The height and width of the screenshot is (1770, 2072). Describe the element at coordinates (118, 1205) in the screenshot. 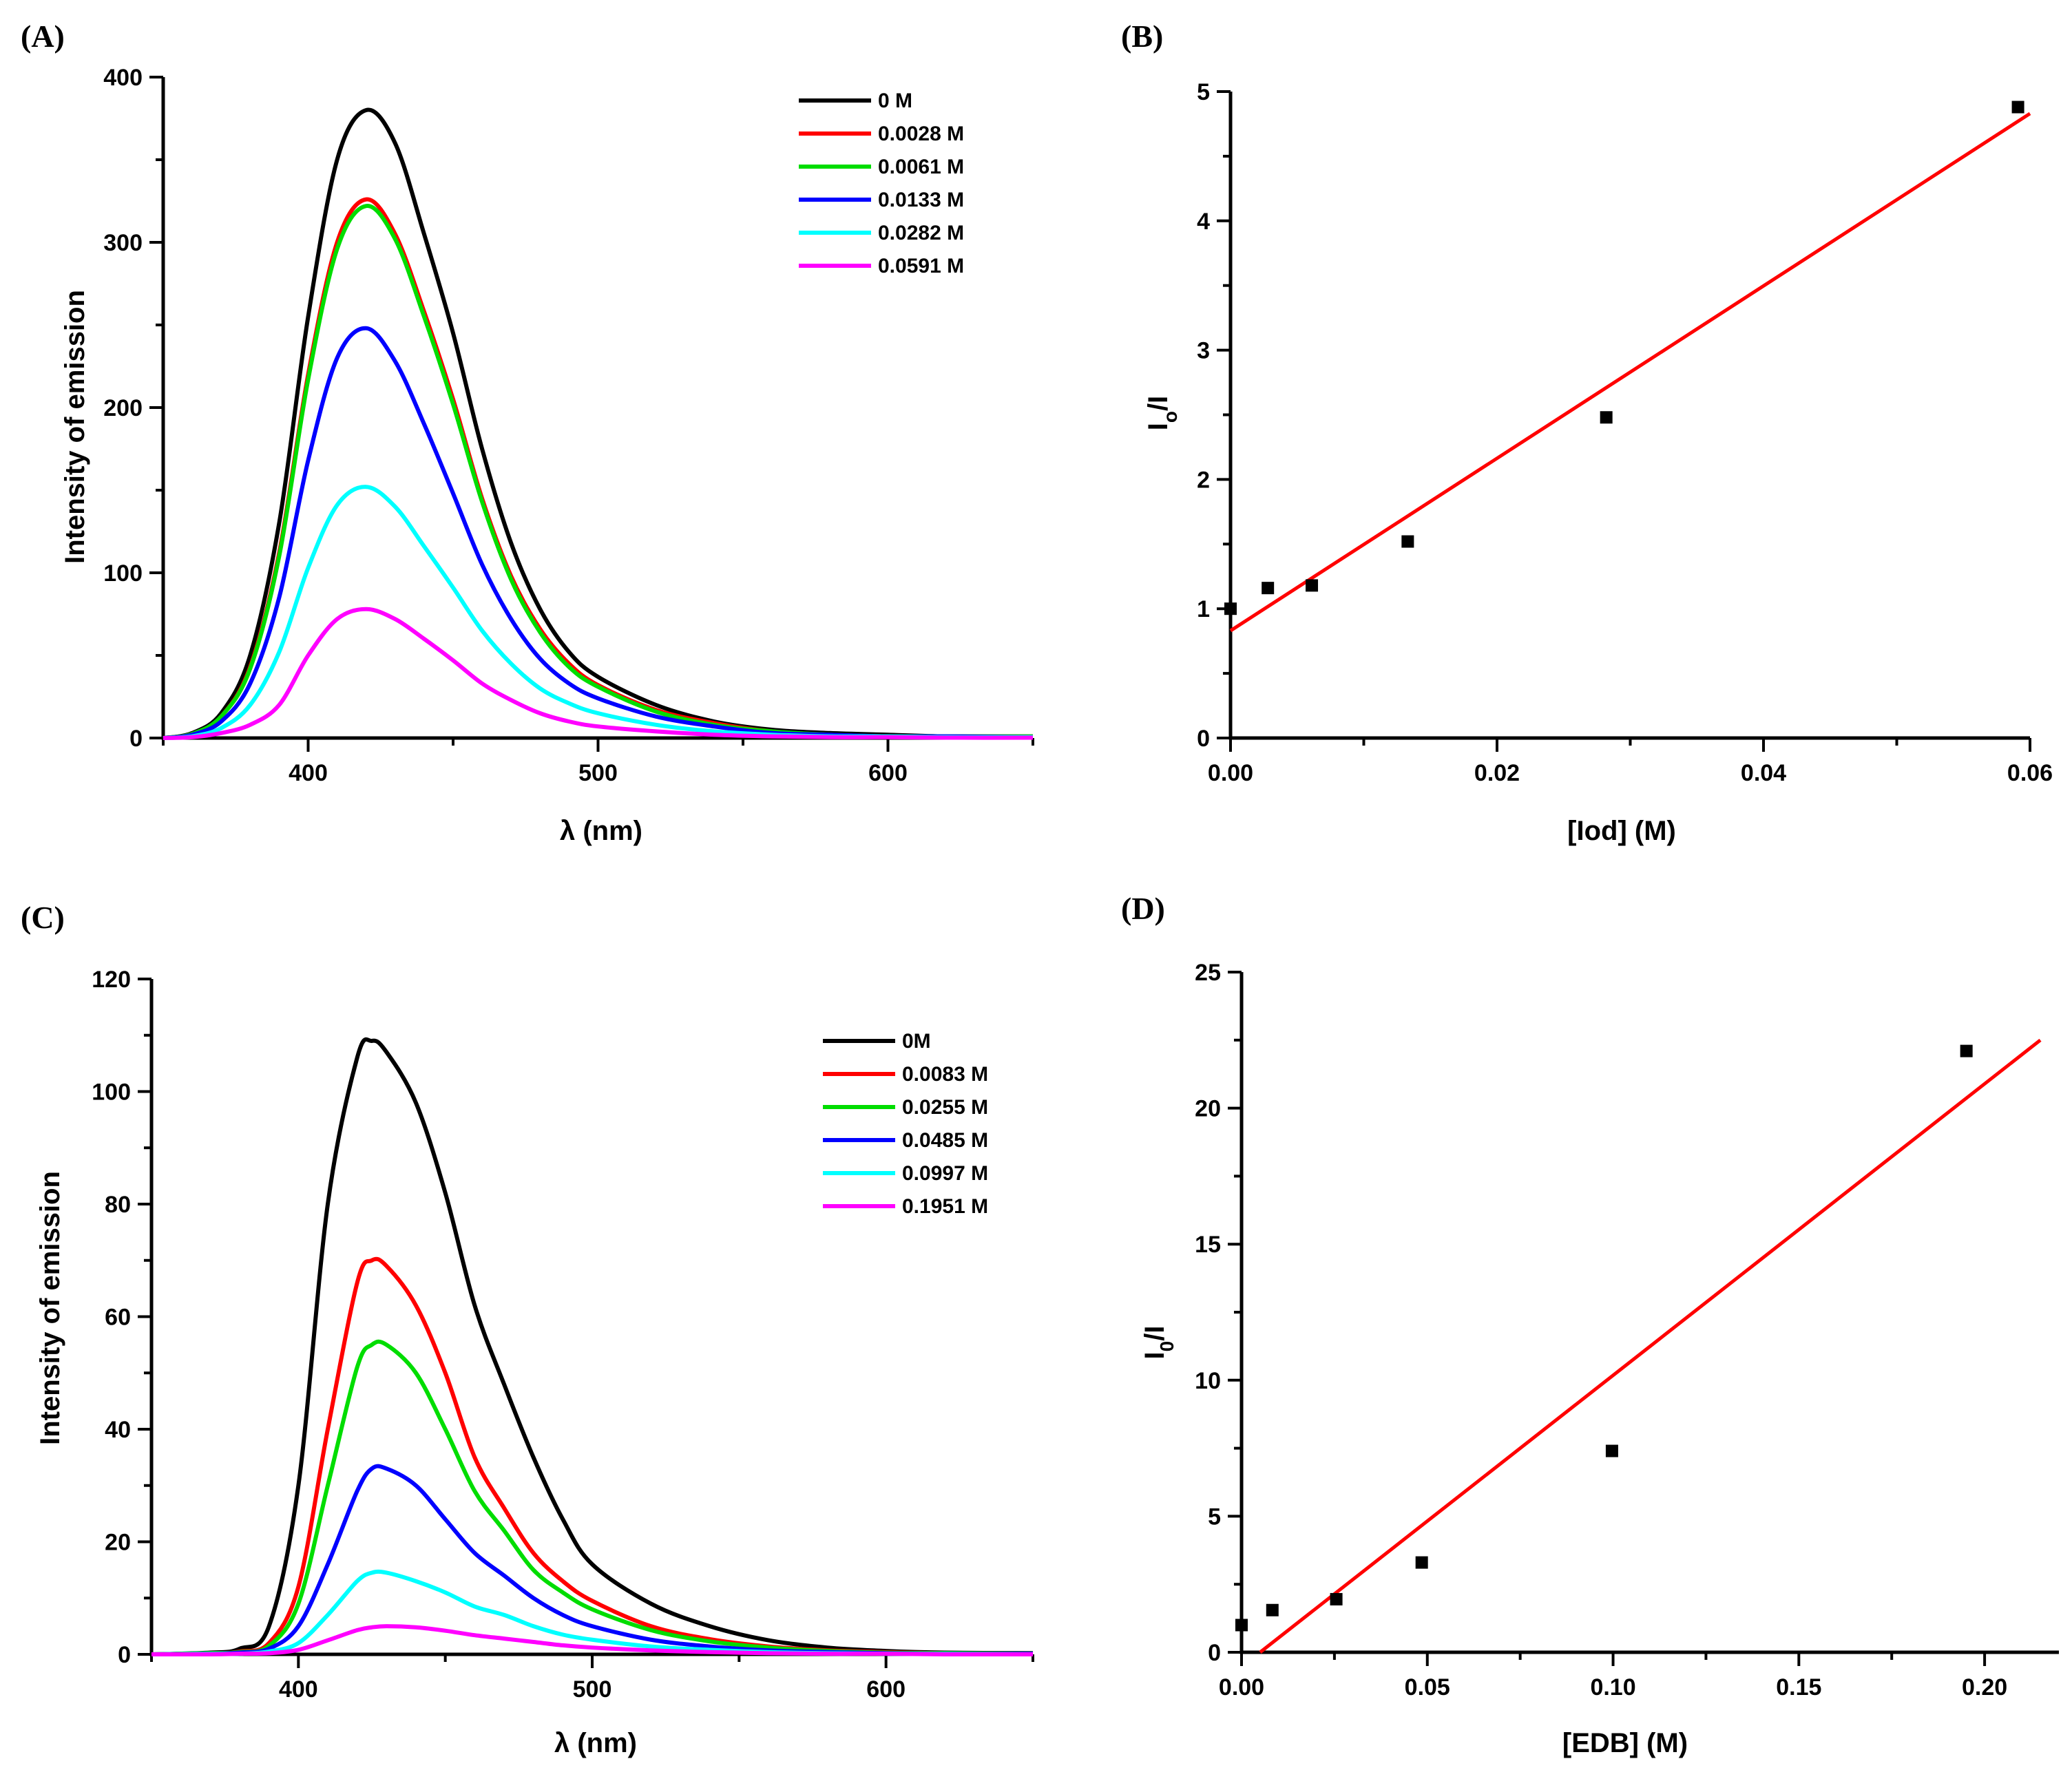

I see `y-tick-label: 80` at that location.